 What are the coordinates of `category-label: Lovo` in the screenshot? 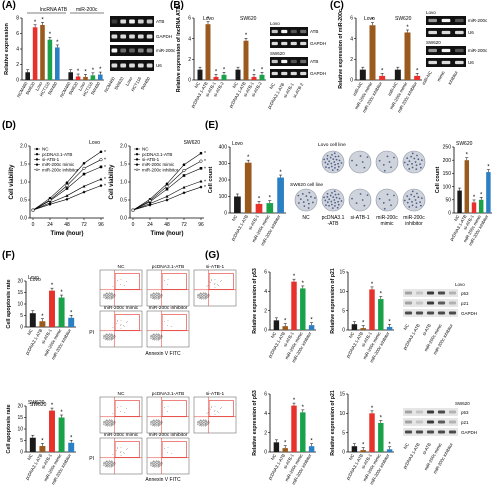 It's located at (81, 85).